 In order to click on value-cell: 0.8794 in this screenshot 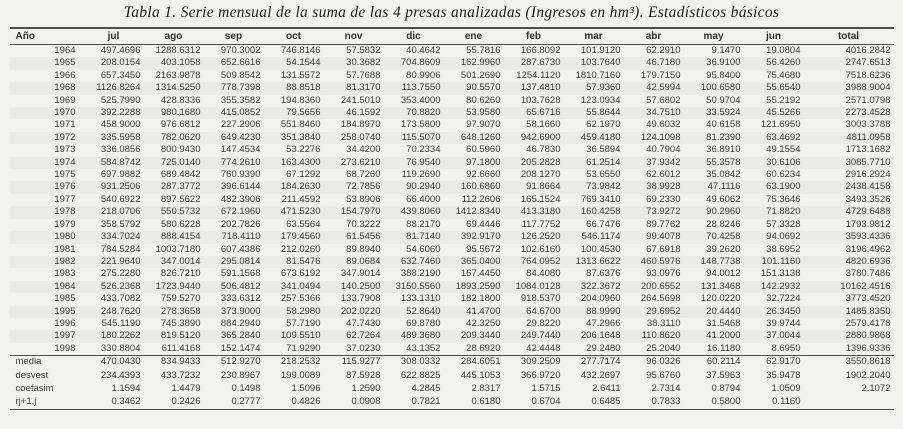, I will do `click(726, 389)`.